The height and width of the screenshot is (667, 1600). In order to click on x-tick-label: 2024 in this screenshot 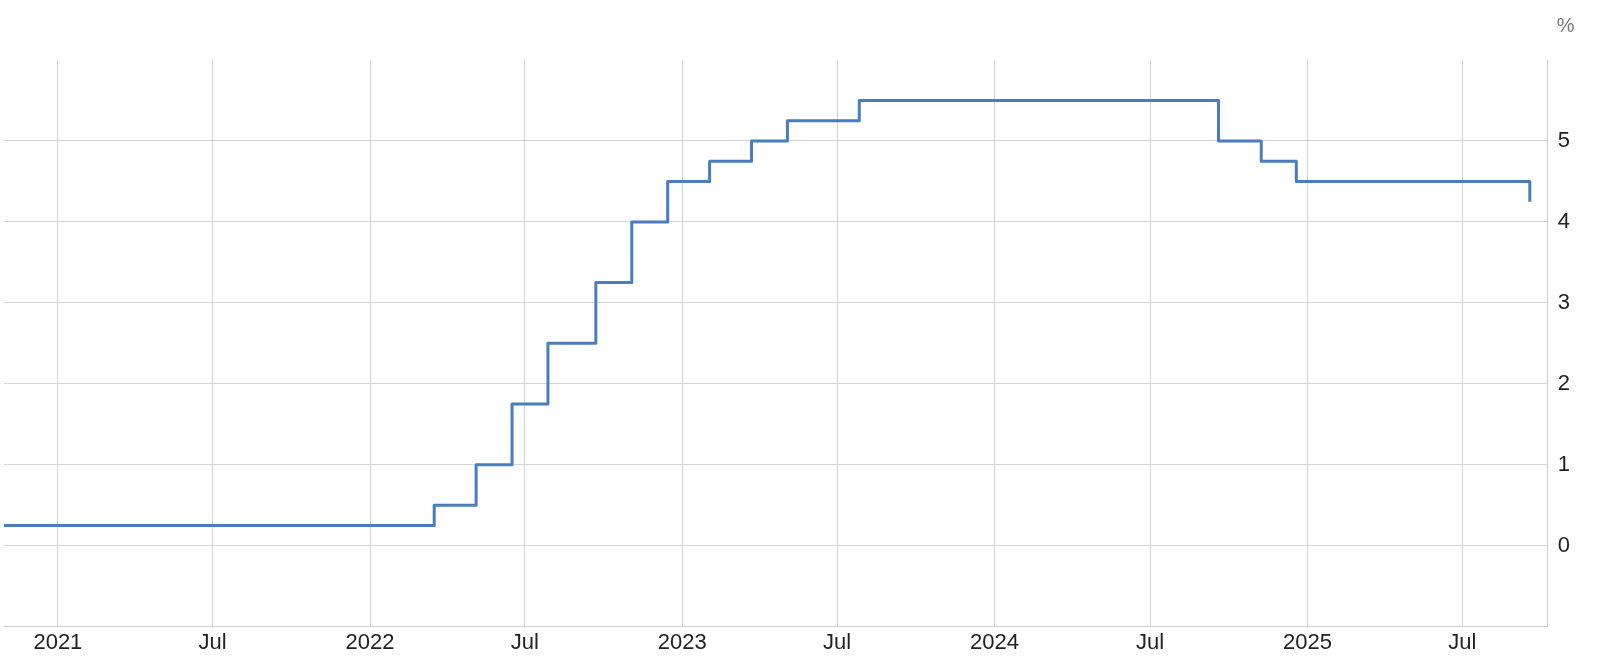, I will do `click(994, 641)`.